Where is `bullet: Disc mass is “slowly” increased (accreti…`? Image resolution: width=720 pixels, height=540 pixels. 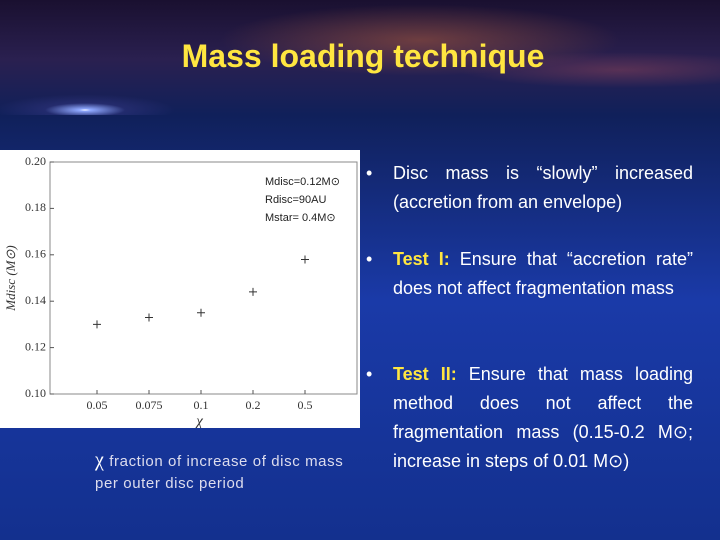 bullet: Disc mass is “slowly” increased (accreti… is located at coordinates (529, 188).